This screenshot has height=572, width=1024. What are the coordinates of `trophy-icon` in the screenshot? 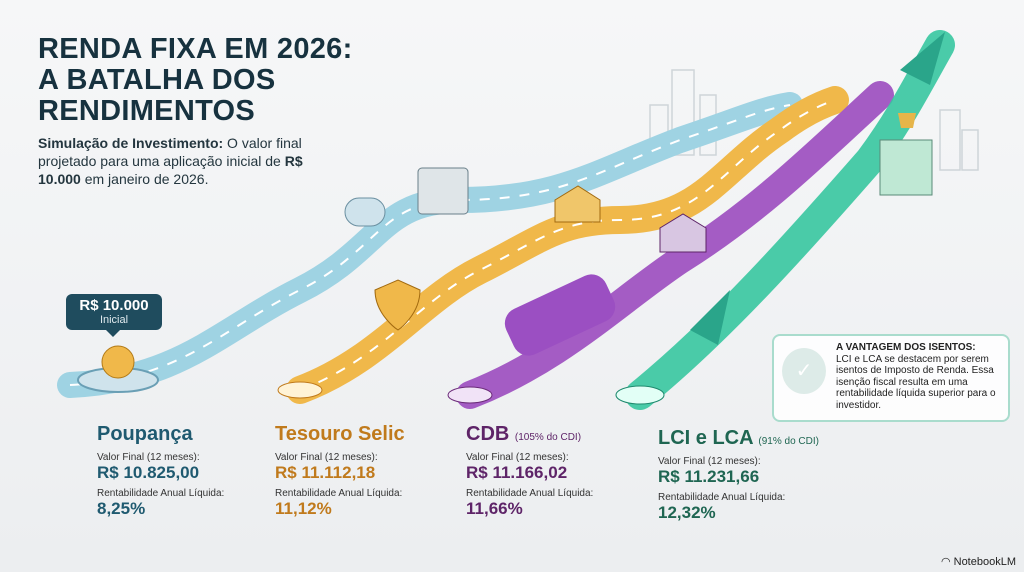 It's located at (907, 120).